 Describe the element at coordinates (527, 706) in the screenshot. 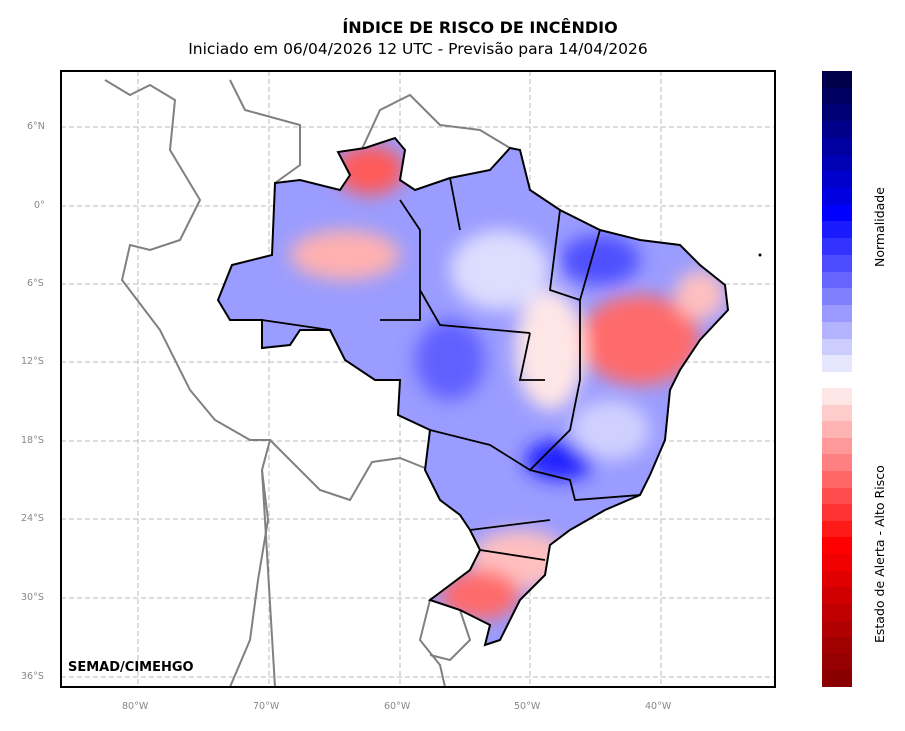

I see `lon-tick: 50°W` at that location.